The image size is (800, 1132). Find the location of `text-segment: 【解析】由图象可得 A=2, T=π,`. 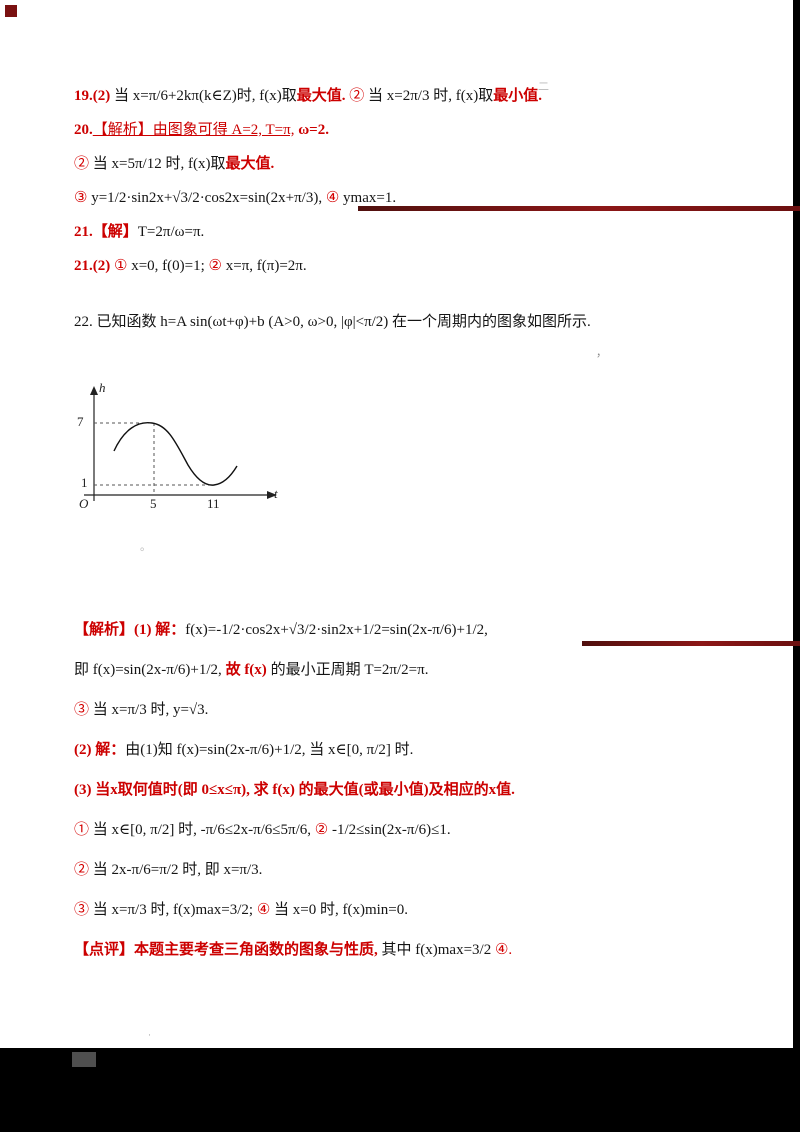

text-segment: 【解析】由图象可得 A=2, T=π, is located at coordinates (193, 130).